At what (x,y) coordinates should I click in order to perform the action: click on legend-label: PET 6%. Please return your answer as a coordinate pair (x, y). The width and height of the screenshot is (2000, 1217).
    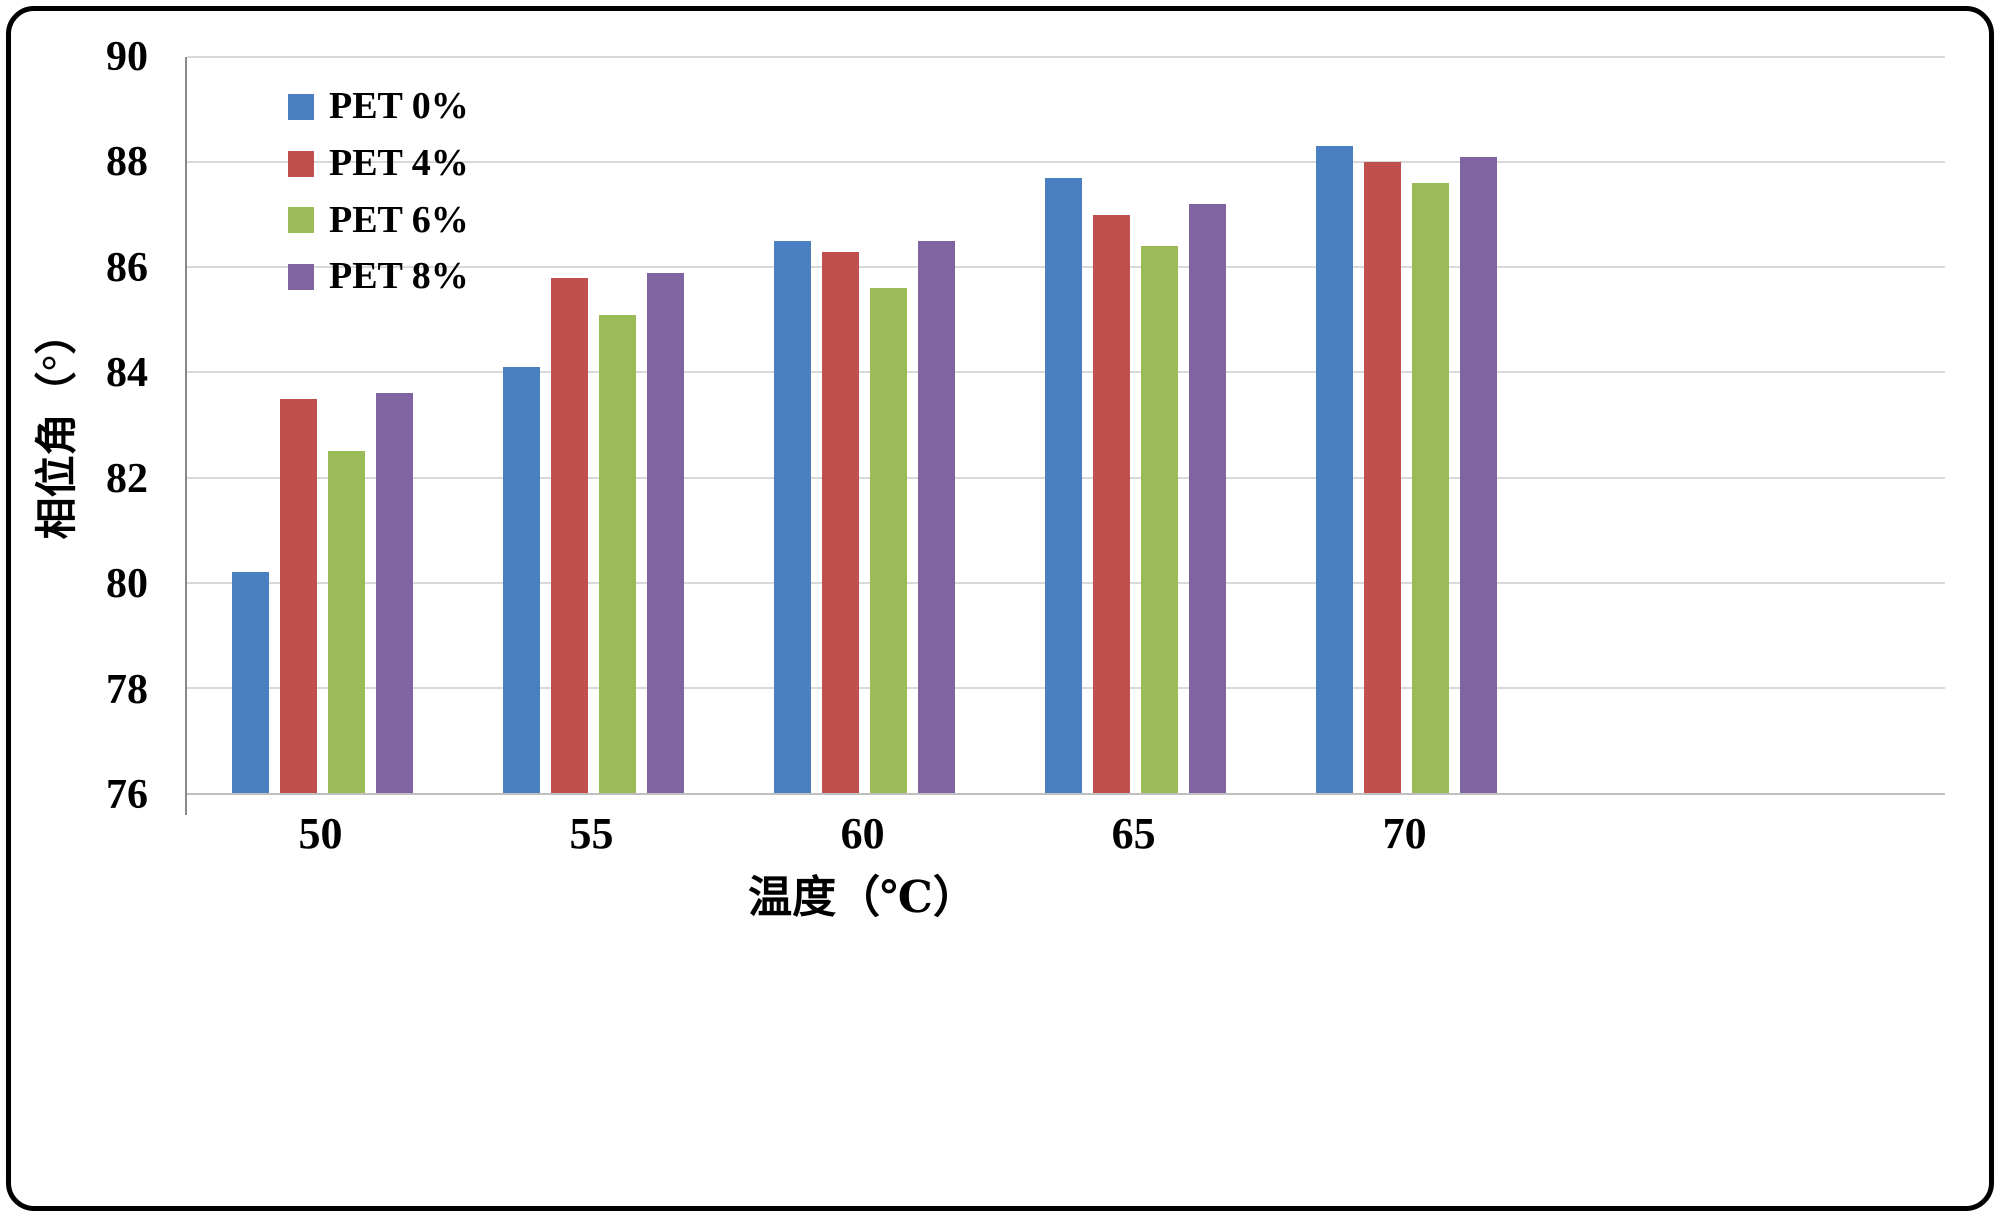
    Looking at the image, I should click on (399, 219).